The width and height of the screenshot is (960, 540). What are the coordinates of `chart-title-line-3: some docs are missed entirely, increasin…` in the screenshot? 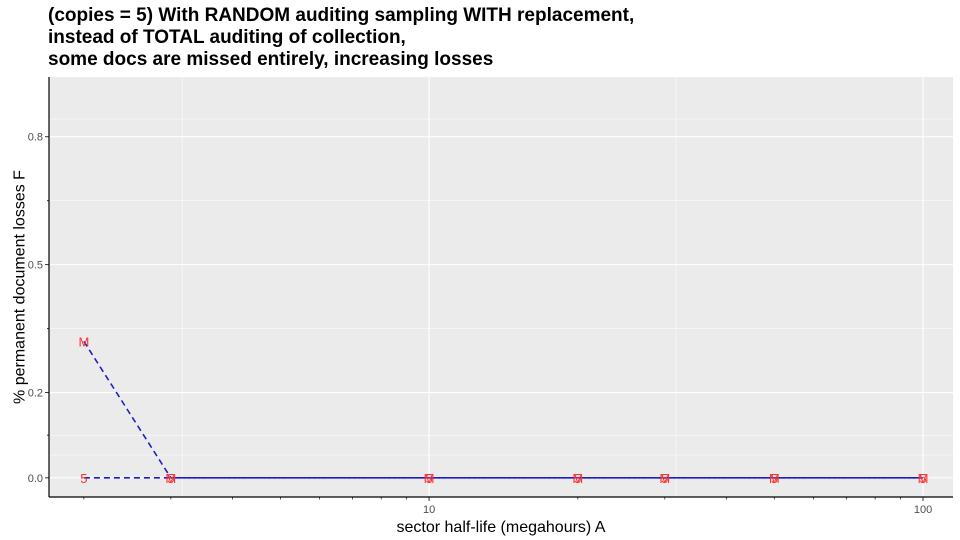 It's located at (271, 59).